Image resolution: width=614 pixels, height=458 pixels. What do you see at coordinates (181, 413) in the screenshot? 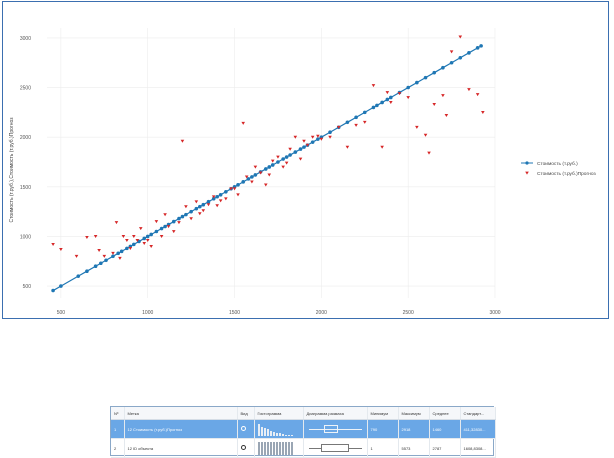
I see `col-header-label: Метка` at bounding box center [181, 413].